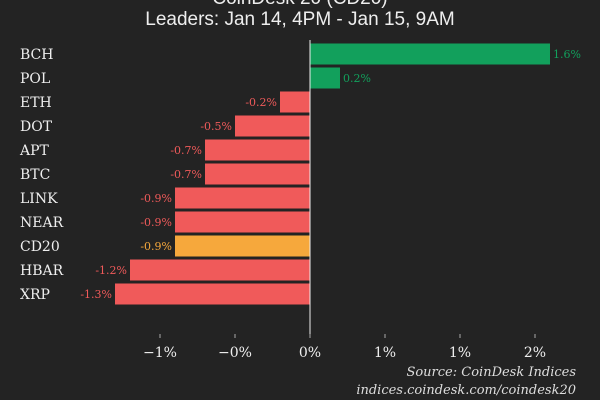 The image size is (600, 400). I want to click on bar-btc, so click(257, 174).